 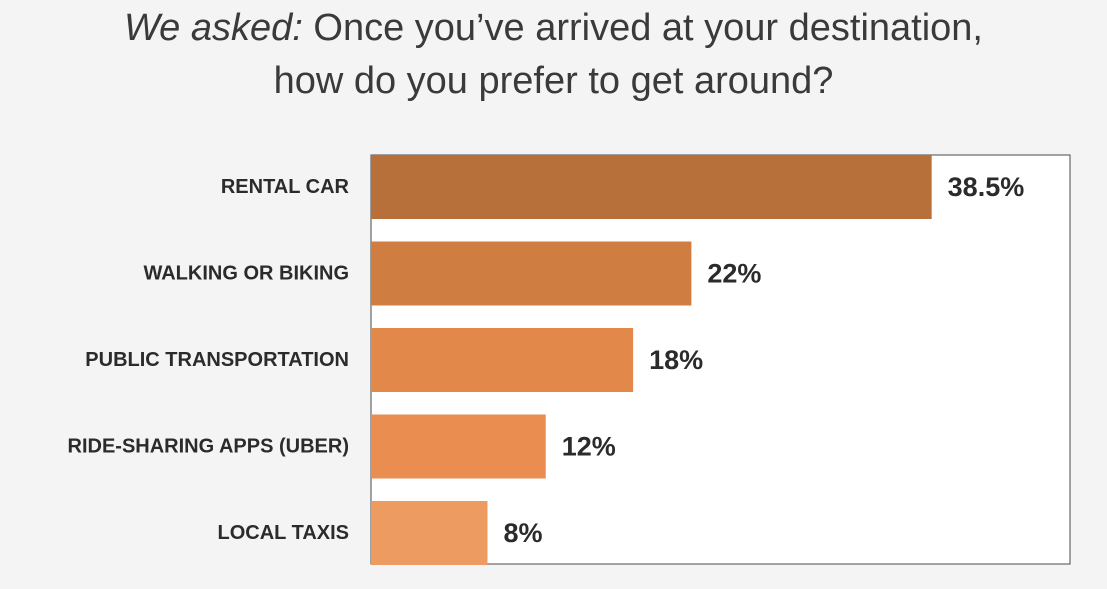 I want to click on title-lead: We asked:, so click(x=213, y=28).